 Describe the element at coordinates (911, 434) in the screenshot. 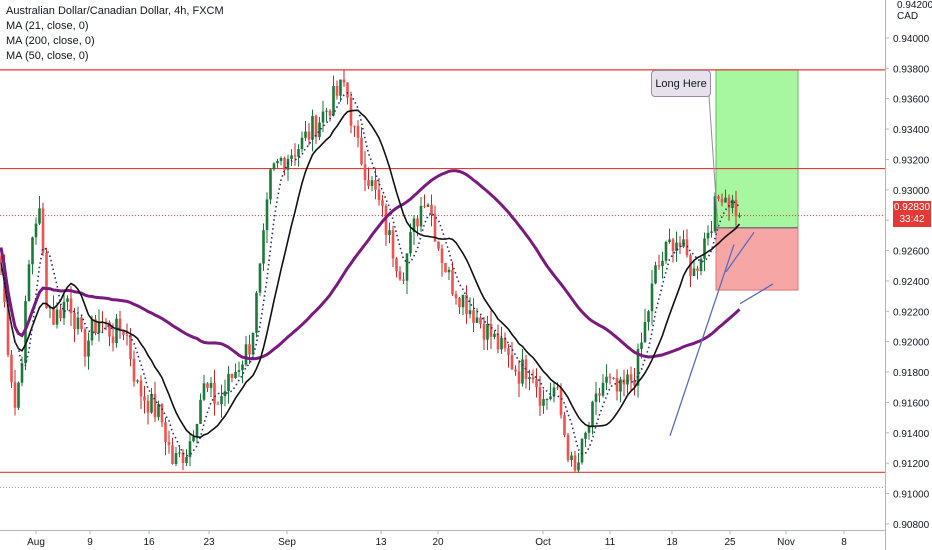

I see `y-tick-label: 0.91400` at that location.